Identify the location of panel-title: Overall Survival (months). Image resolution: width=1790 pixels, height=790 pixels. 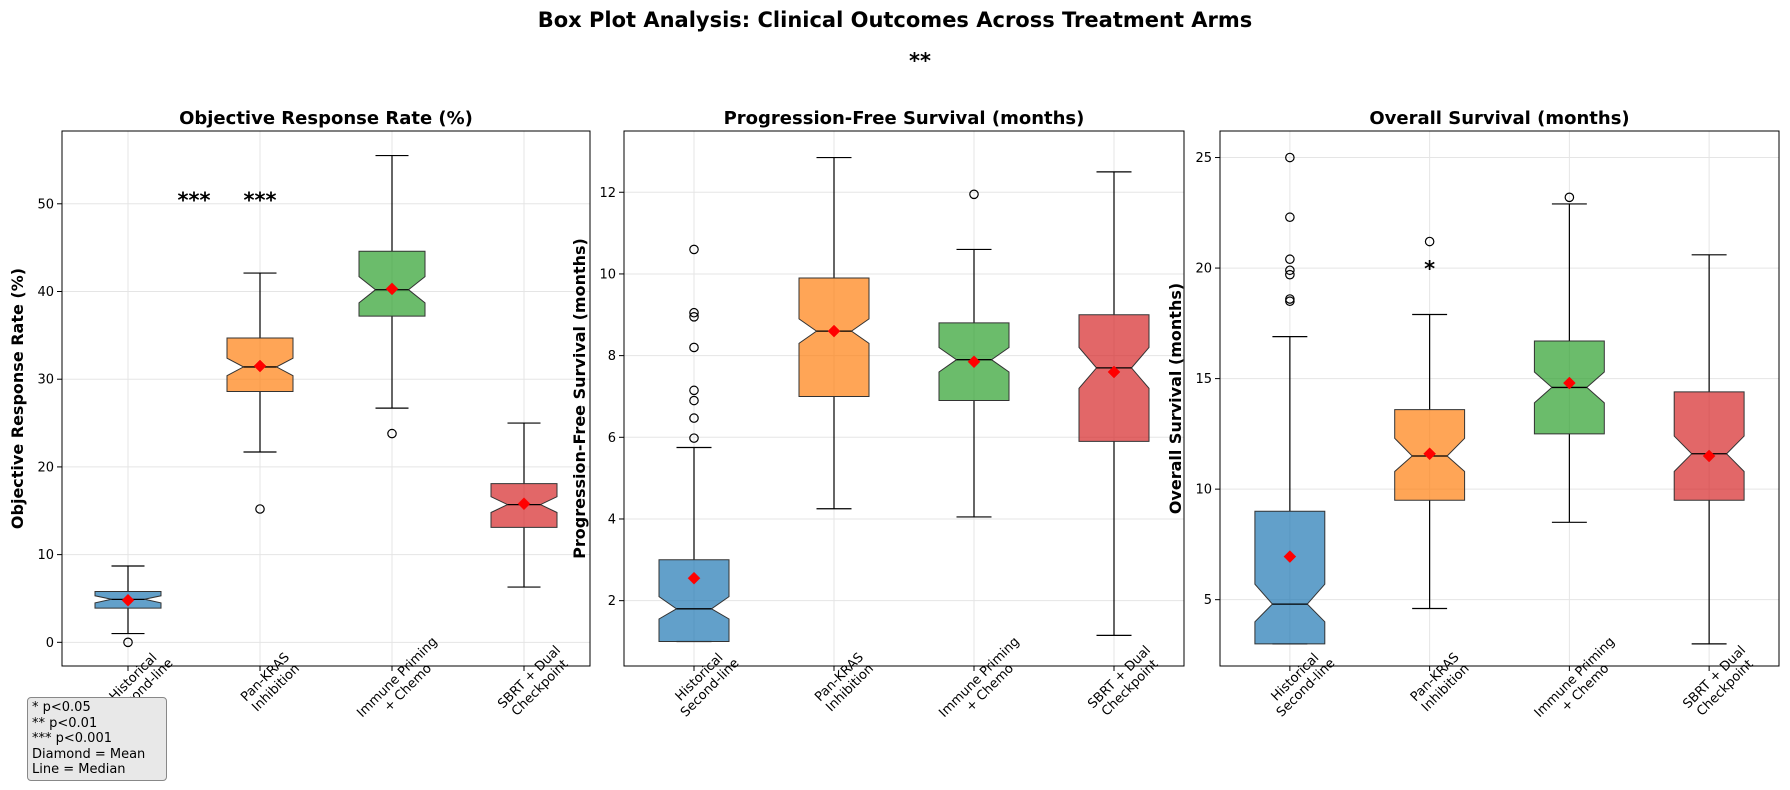
(1499, 118).